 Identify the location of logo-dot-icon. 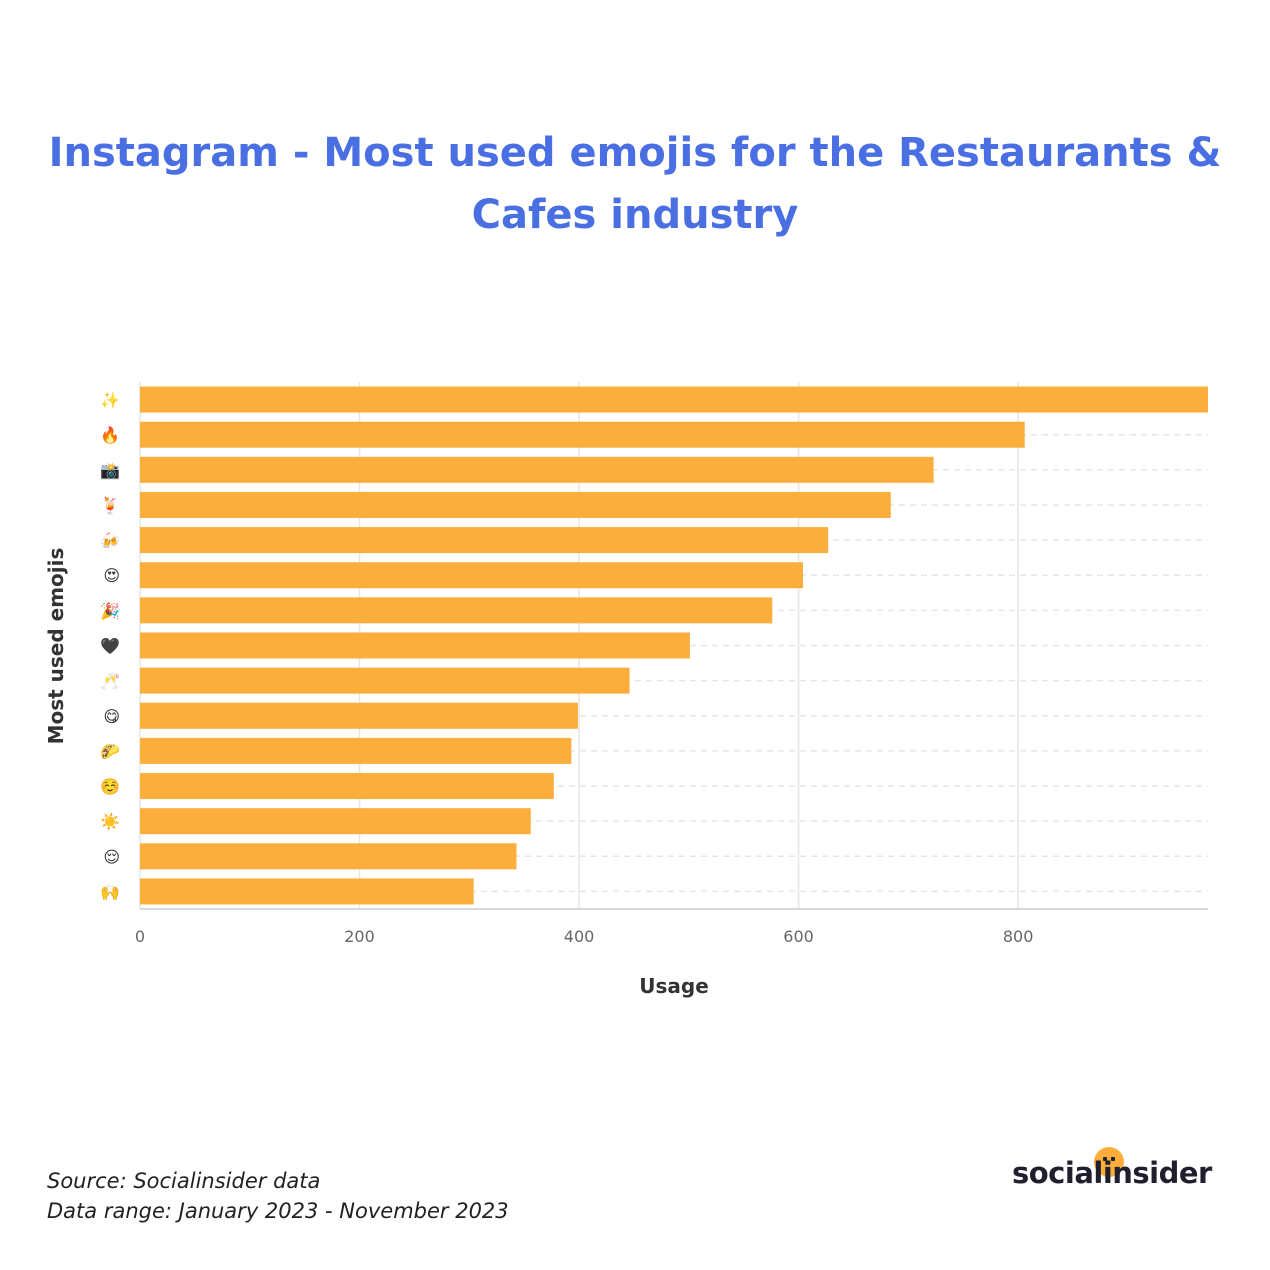
(1109, 1162).